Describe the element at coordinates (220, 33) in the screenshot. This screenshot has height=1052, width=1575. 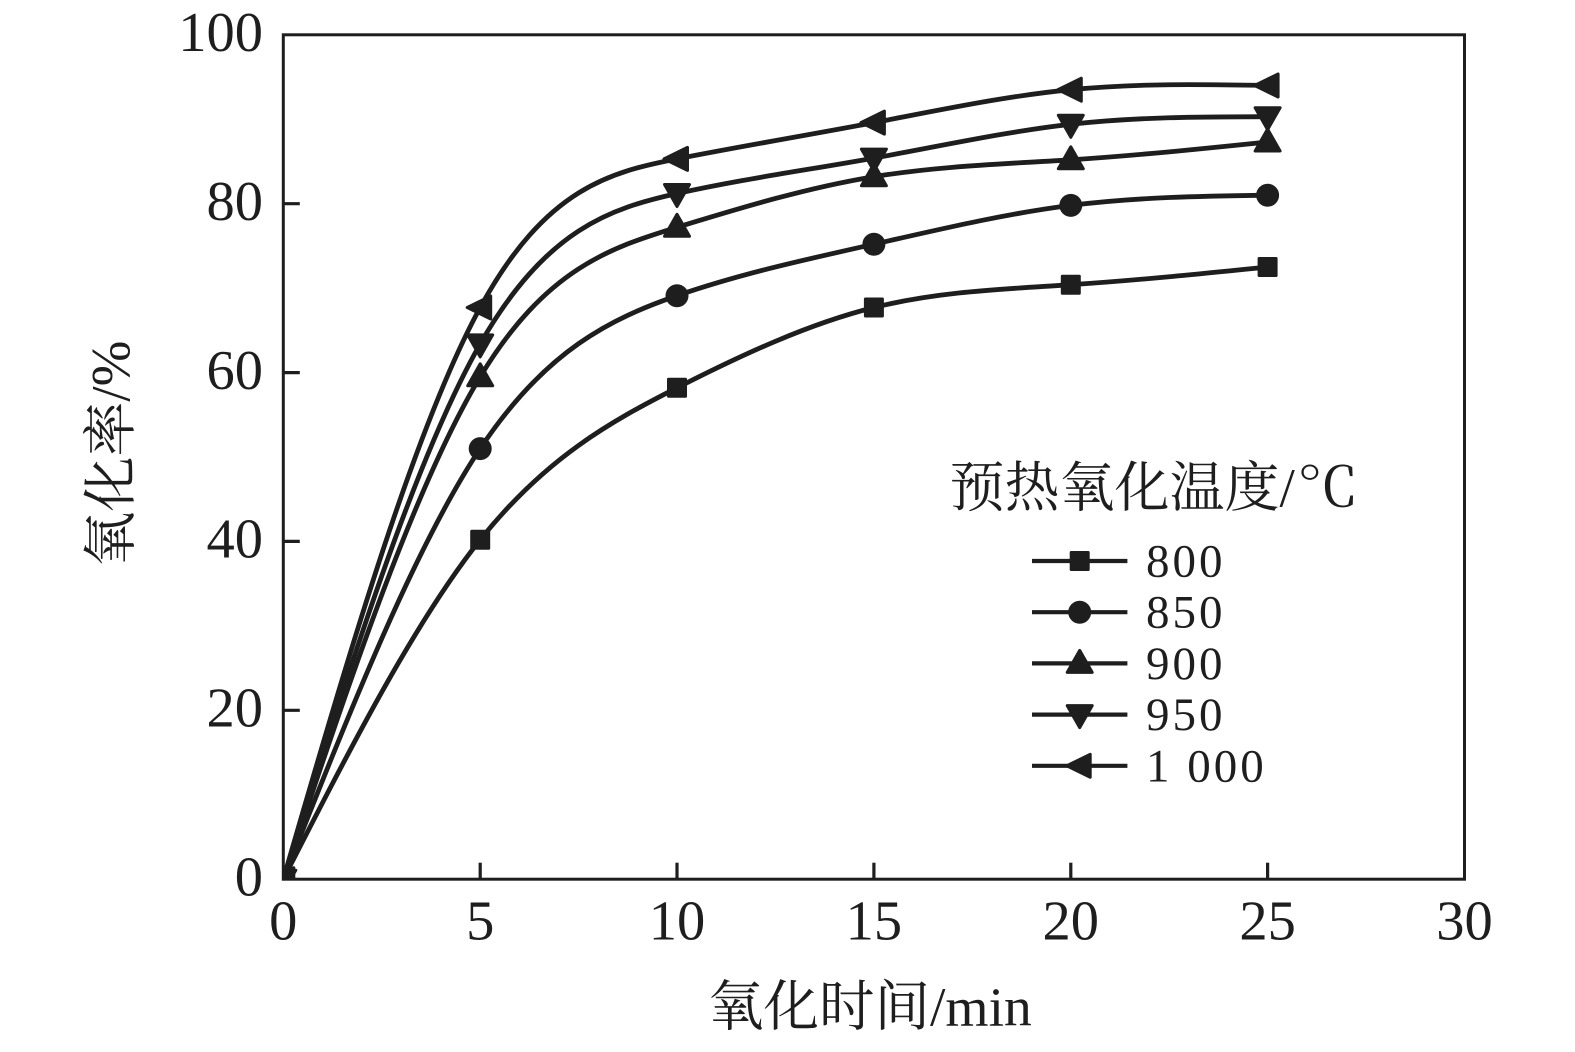
I see `svg-text: 100` at that location.